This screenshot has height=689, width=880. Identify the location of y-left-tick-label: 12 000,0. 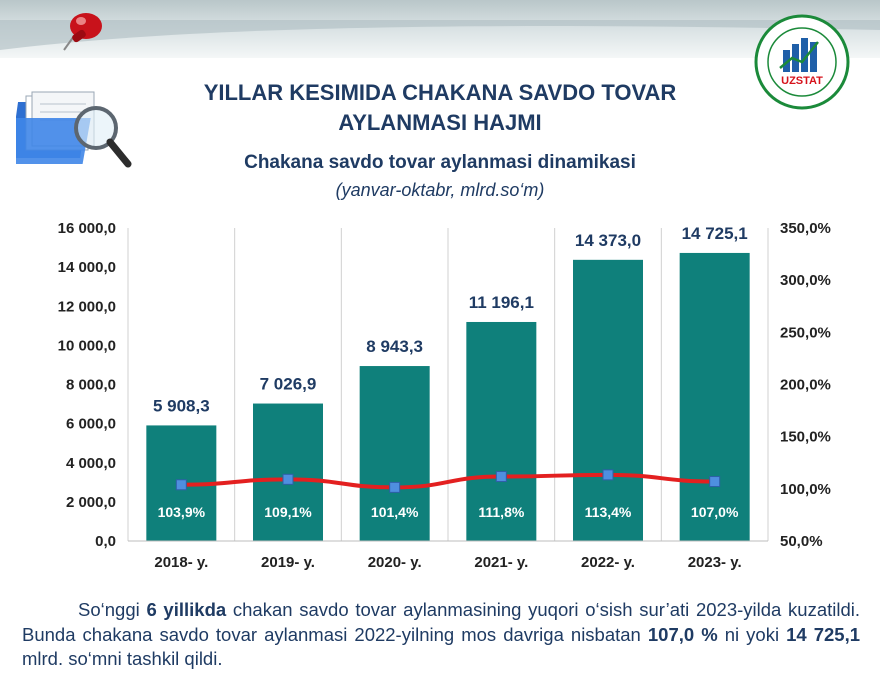
(87, 306).